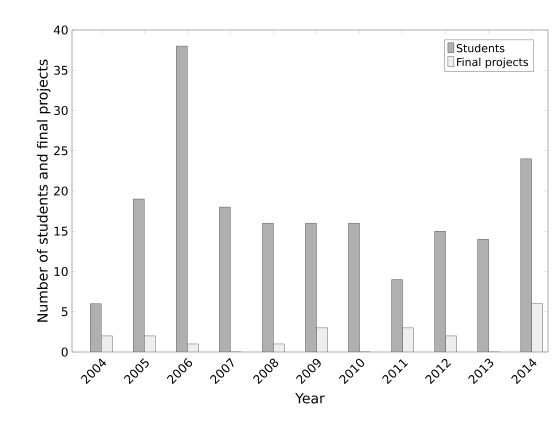 The image size is (555, 427). I want to click on y-tick-label: 10, so click(61, 271).